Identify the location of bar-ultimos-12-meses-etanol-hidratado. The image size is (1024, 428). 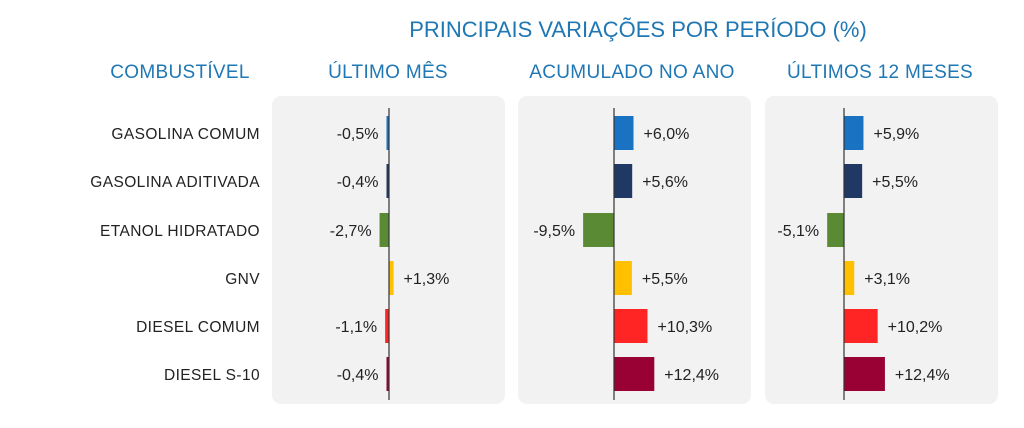
(835, 230).